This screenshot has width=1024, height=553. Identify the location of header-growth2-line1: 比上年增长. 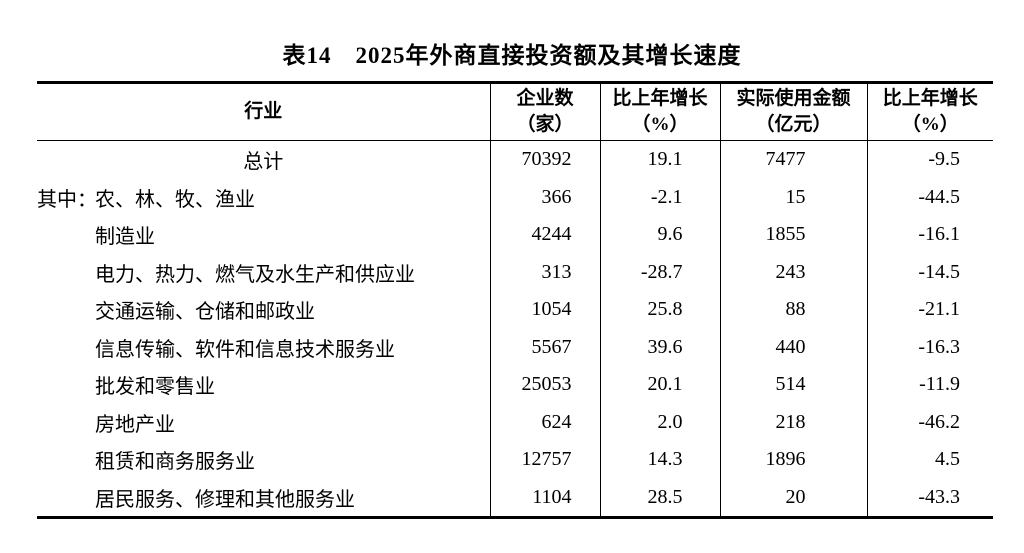
(930, 99).